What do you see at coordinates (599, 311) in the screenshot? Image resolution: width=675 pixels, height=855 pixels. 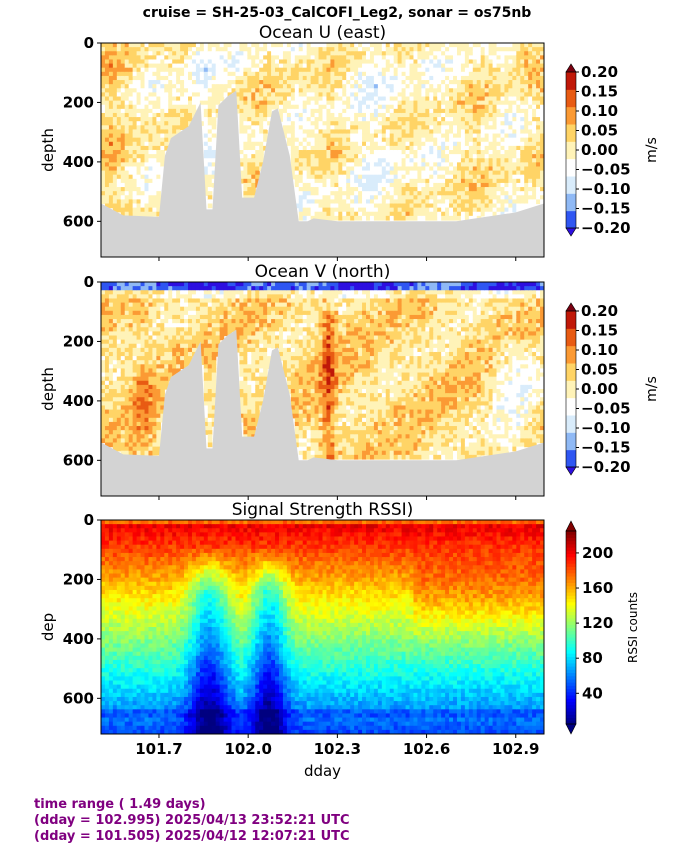 I see `colorbar-tick-label: 0.20` at bounding box center [599, 311].